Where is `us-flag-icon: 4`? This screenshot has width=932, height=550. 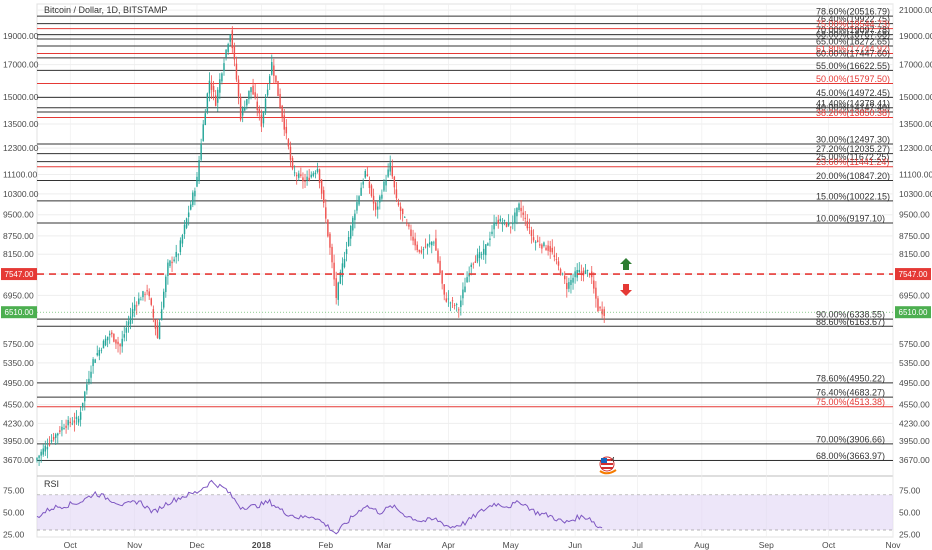
us-flag-icon: 4 is located at coordinates (608, 465).